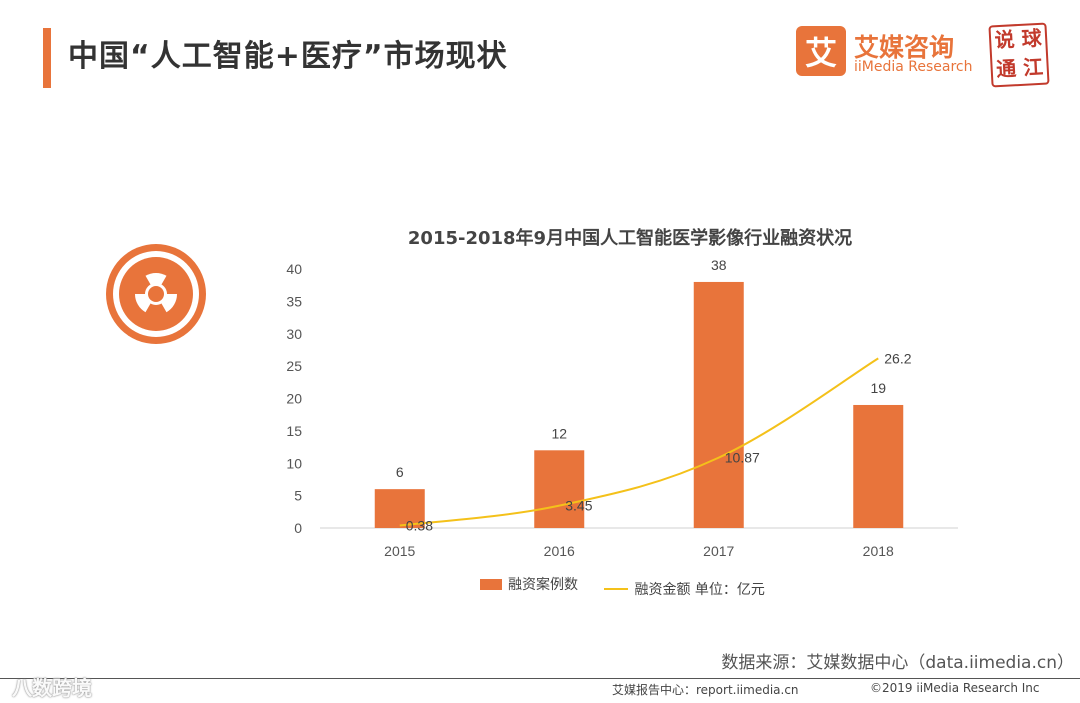  I want to click on y-tick-label: 30, so click(294, 334).